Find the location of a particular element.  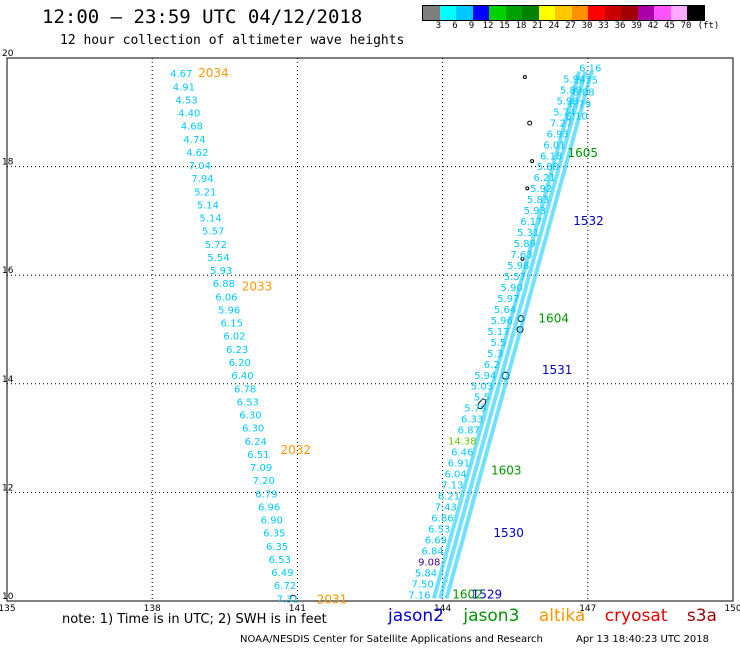

lon-tick-label: 144 is located at coordinates (442, 609).